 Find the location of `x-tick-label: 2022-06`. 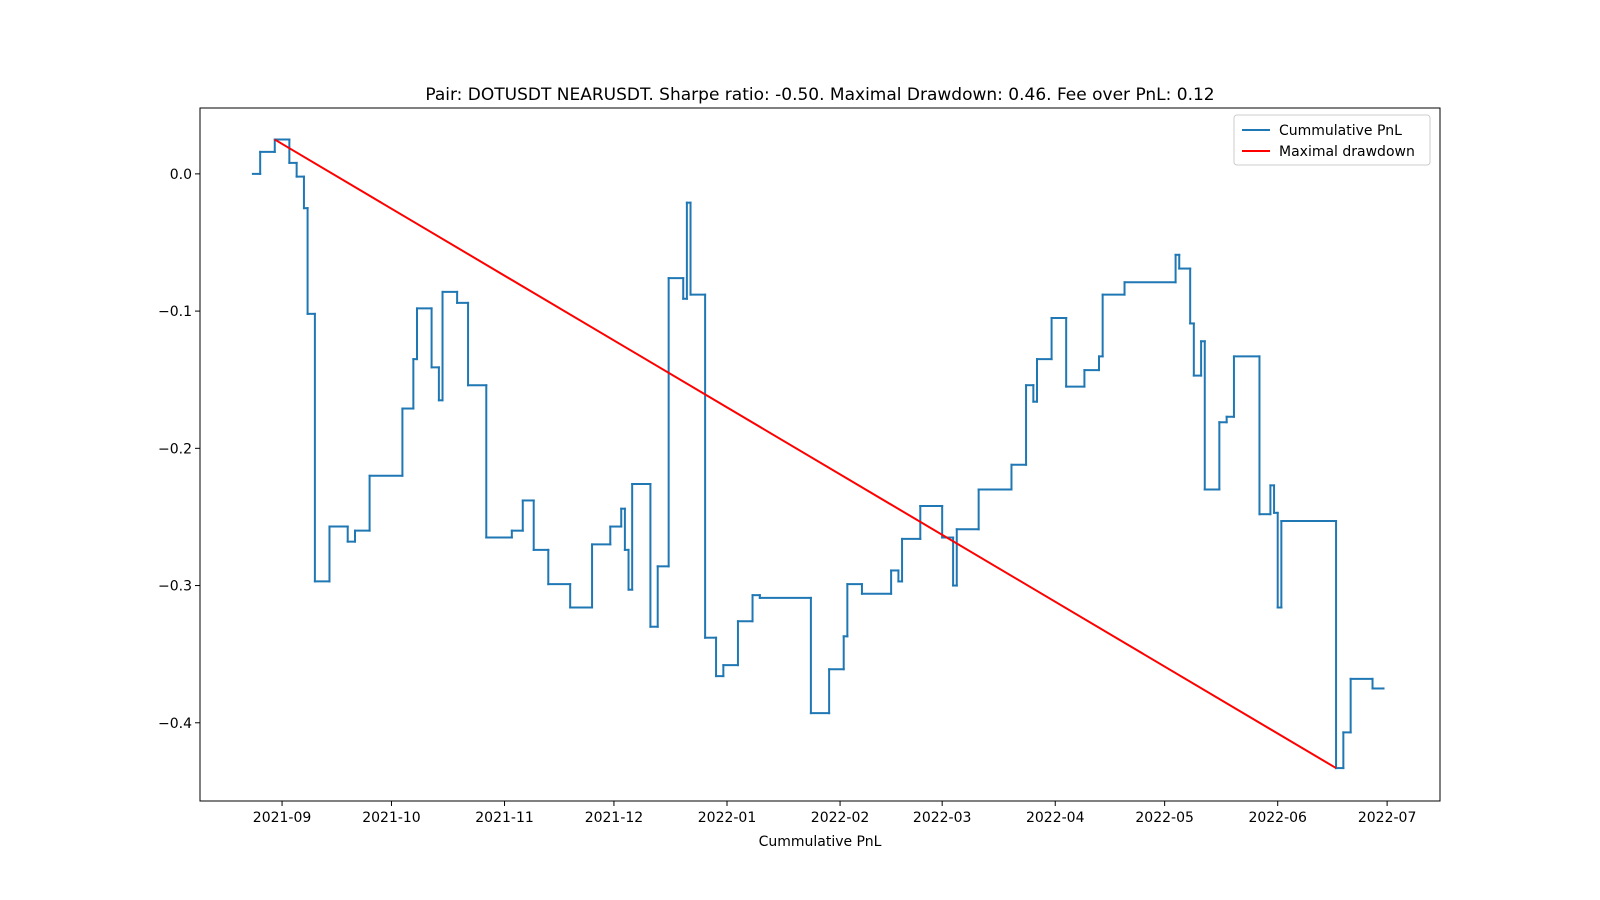

x-tick-label: 2022-06 is located at coordinates (1277, 818).